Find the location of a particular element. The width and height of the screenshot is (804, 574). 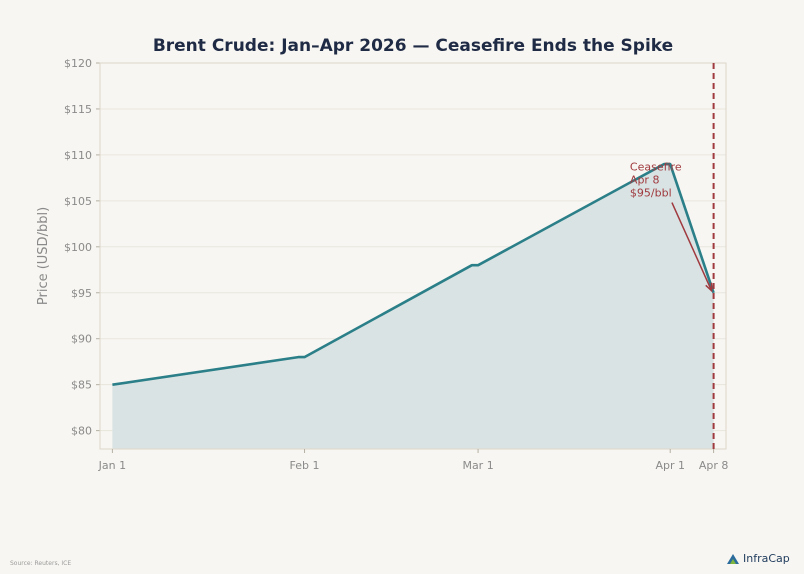

y-tick-label: $80 is located at coordinates (81, 431).